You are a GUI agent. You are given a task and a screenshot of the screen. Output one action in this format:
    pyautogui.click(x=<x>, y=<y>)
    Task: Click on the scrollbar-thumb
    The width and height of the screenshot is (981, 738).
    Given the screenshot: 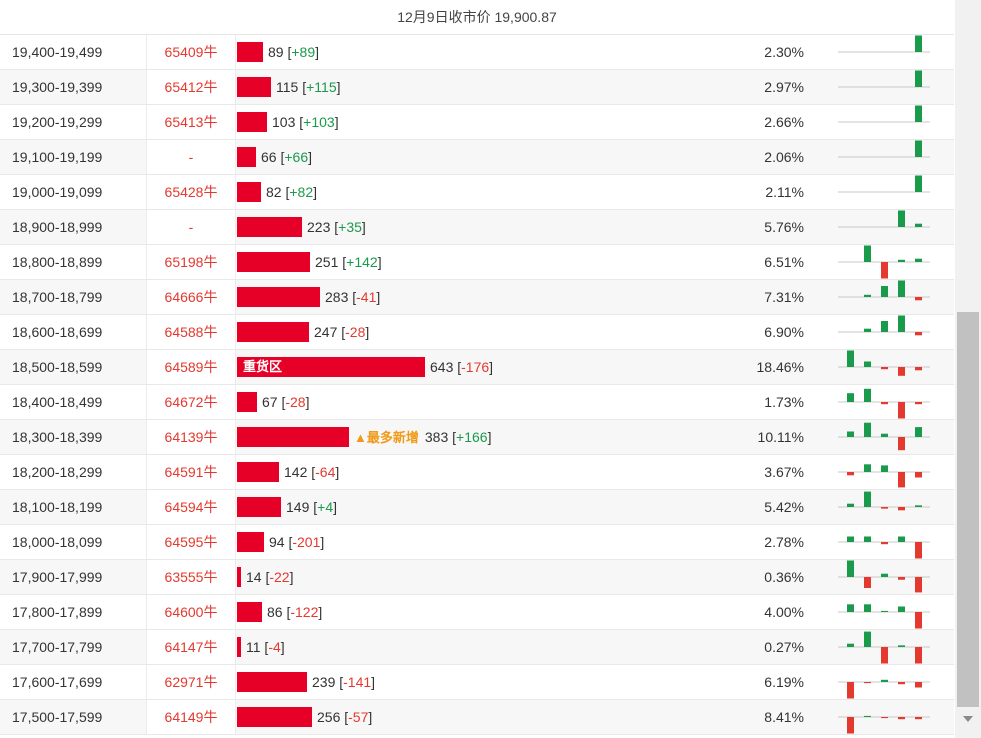 What is the action you would take?
    pyautogui.click(x=968, y=509)
    